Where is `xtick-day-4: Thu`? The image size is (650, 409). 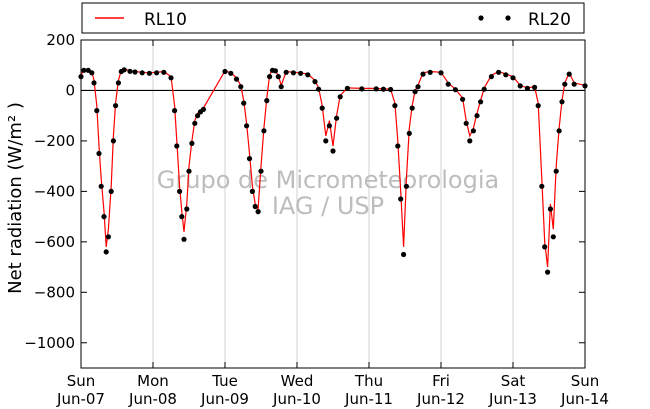
xtick-day-4: Thu is located at coordinates (368, 381).